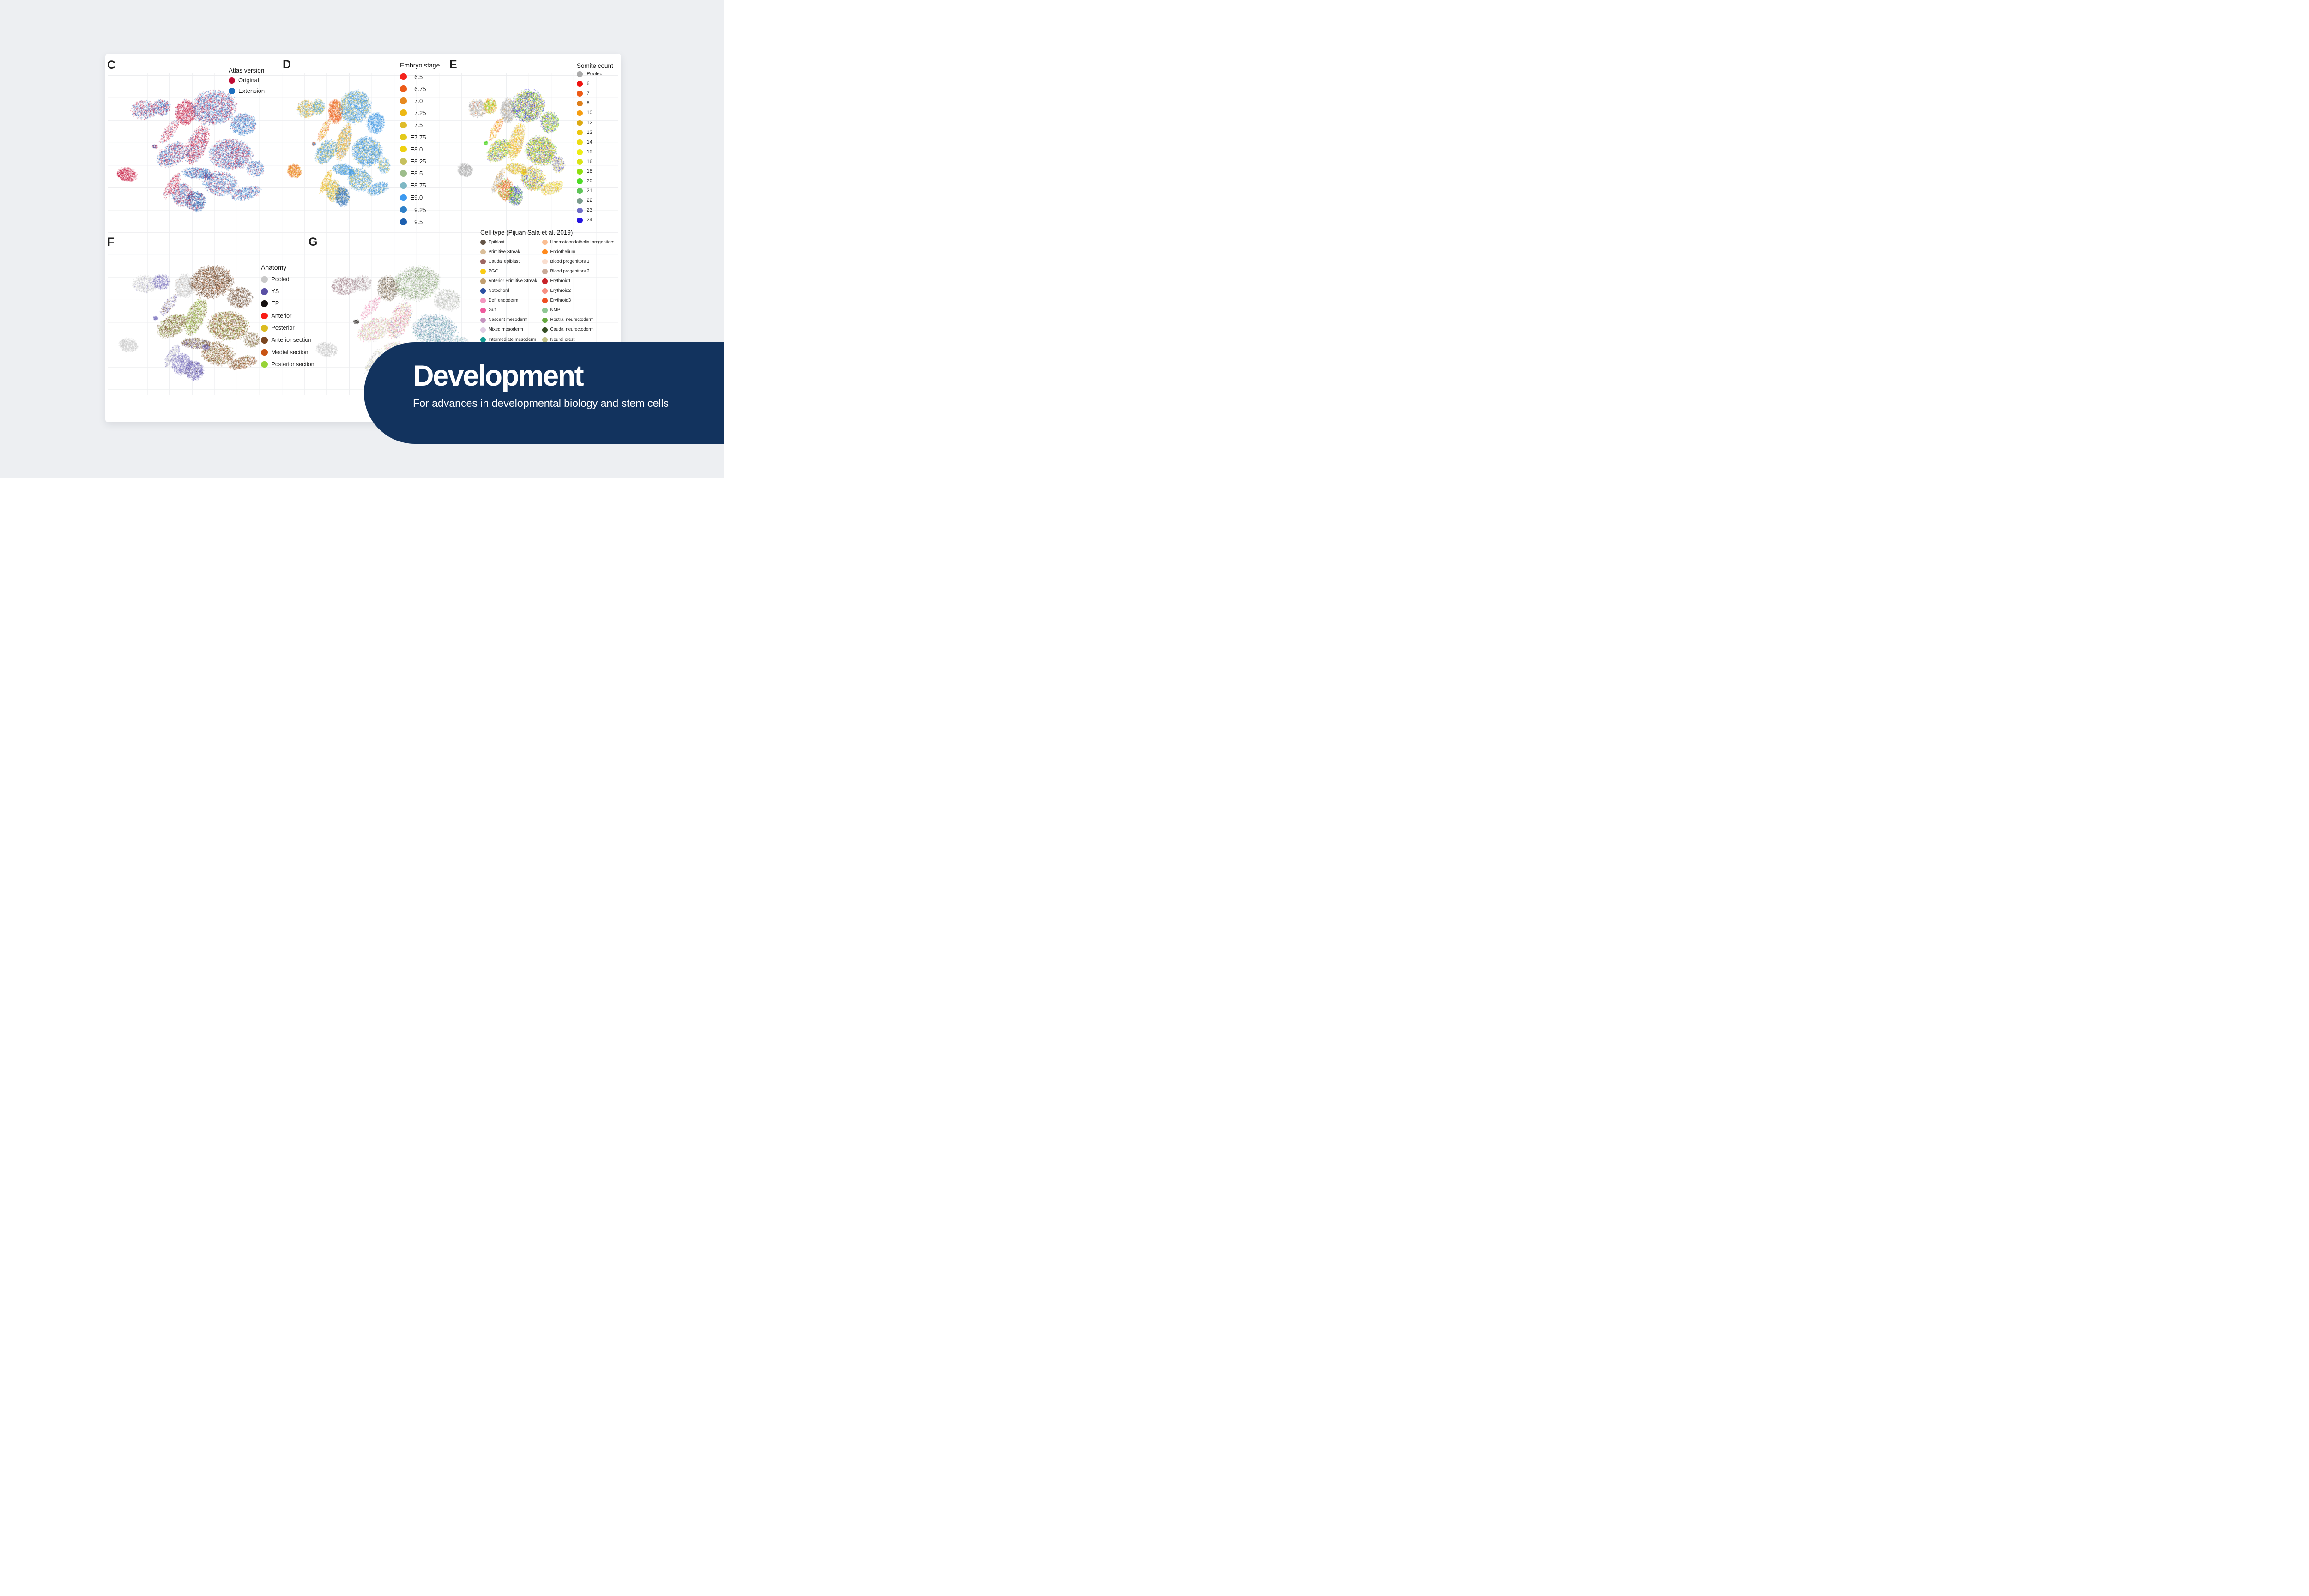 Image resolution: width=2309 pixels, height=1596 pixels. What do you see at coordinates (249, 80) in the screenshot?
I see `legend-label: Original` at bounding box center [249, 80].